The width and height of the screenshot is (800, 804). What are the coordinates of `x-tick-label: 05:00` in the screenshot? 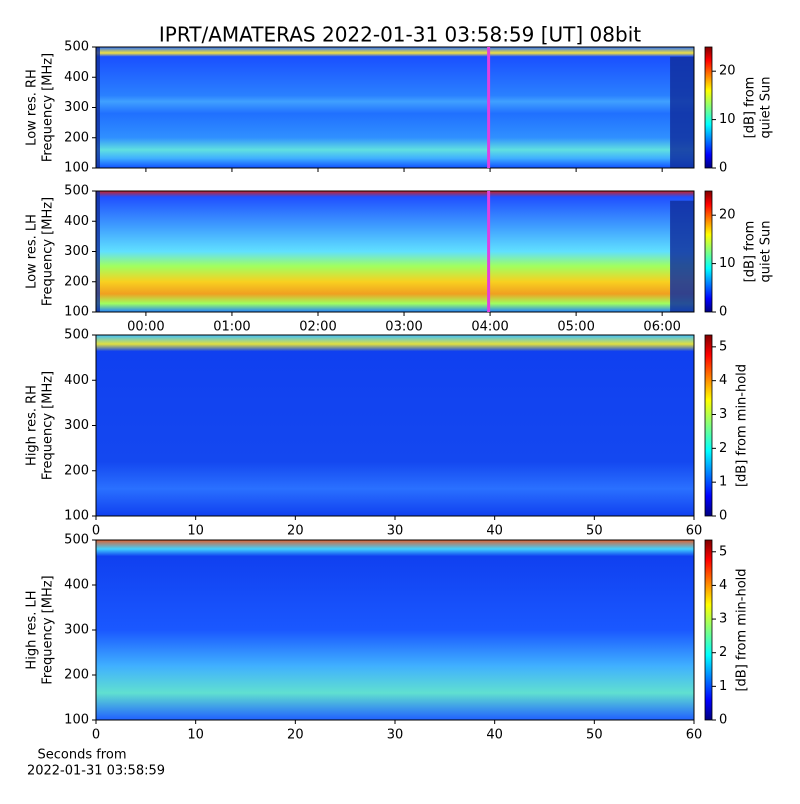 It's located at (575, 327).